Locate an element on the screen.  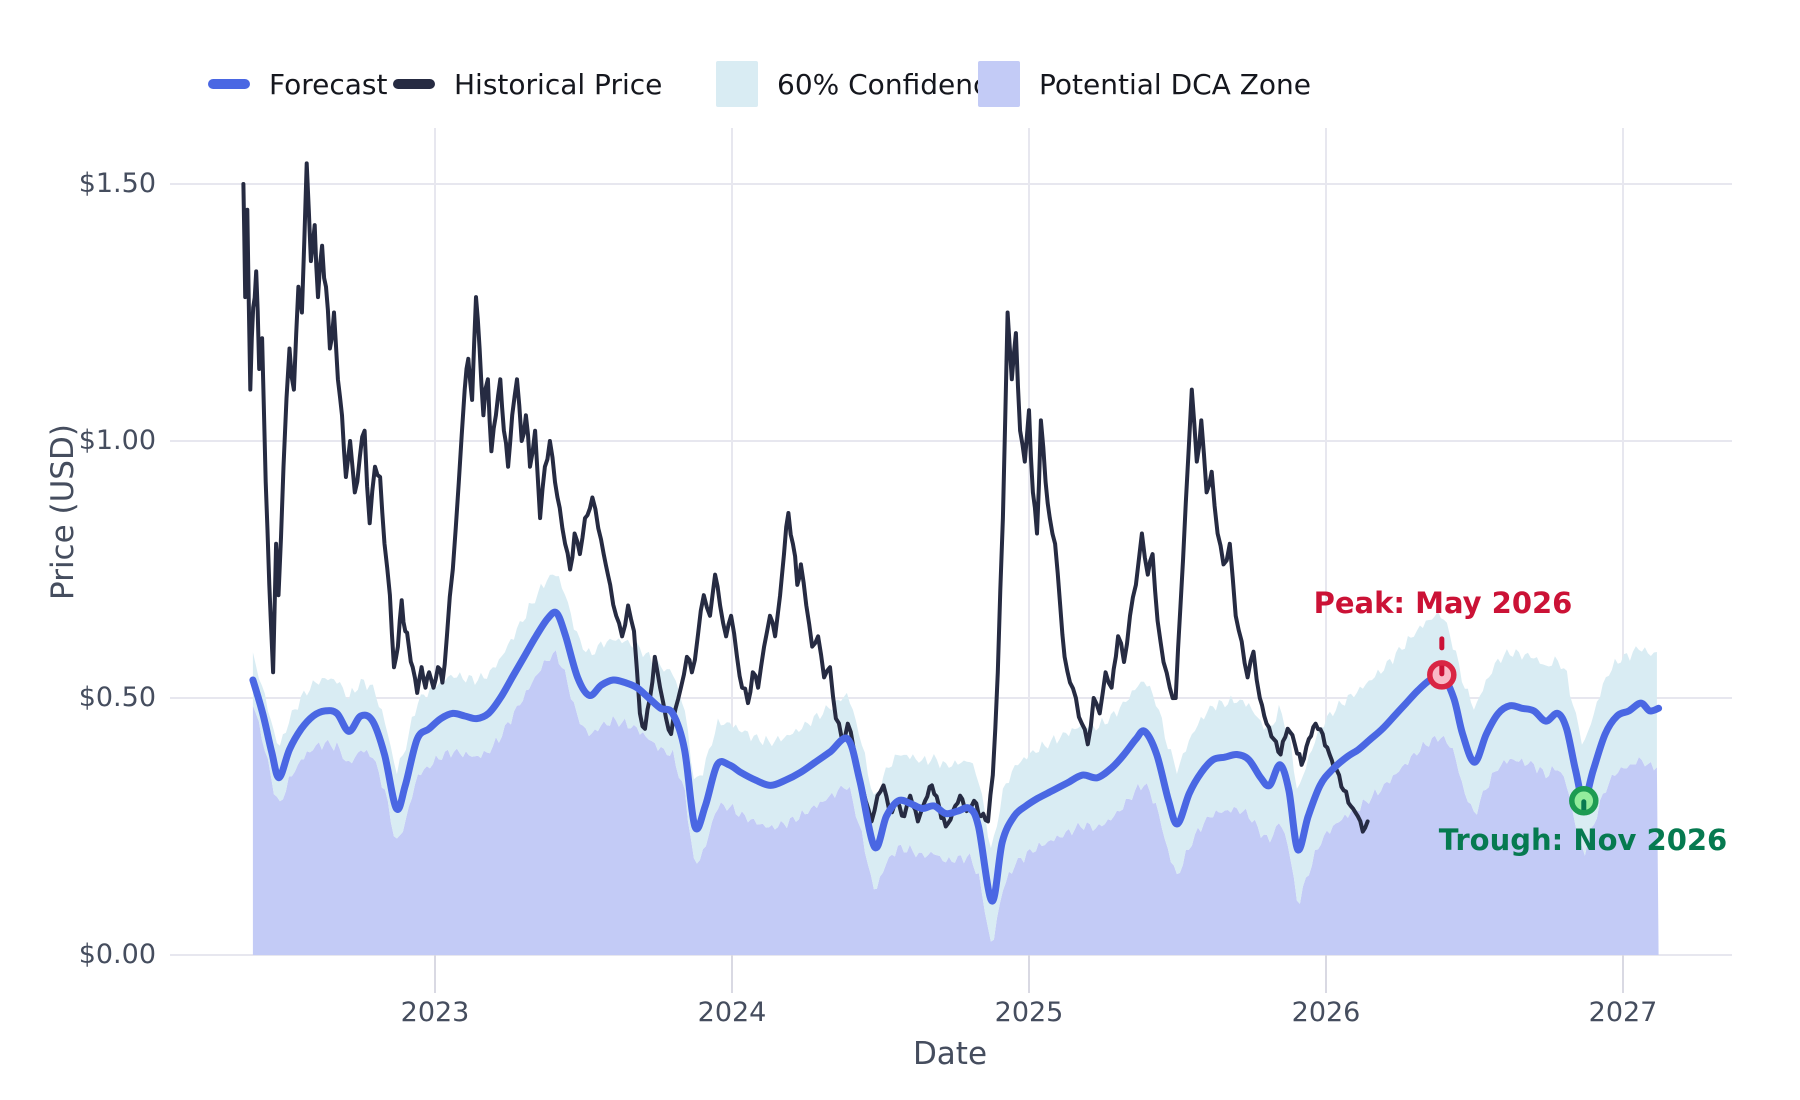
legend-label-forecast: Forecast is located at coordinates (328, 84).